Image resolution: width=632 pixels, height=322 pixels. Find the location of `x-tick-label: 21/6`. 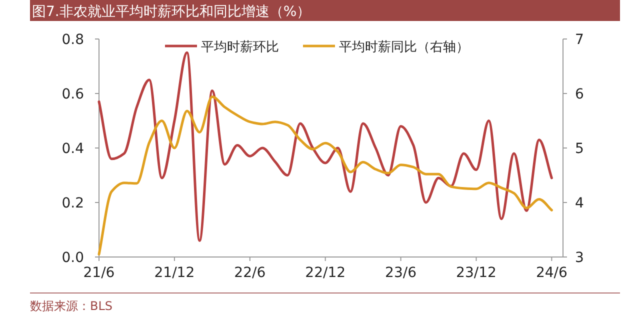

x-tick-label: 21/6 is located at coordinates (99, 273).